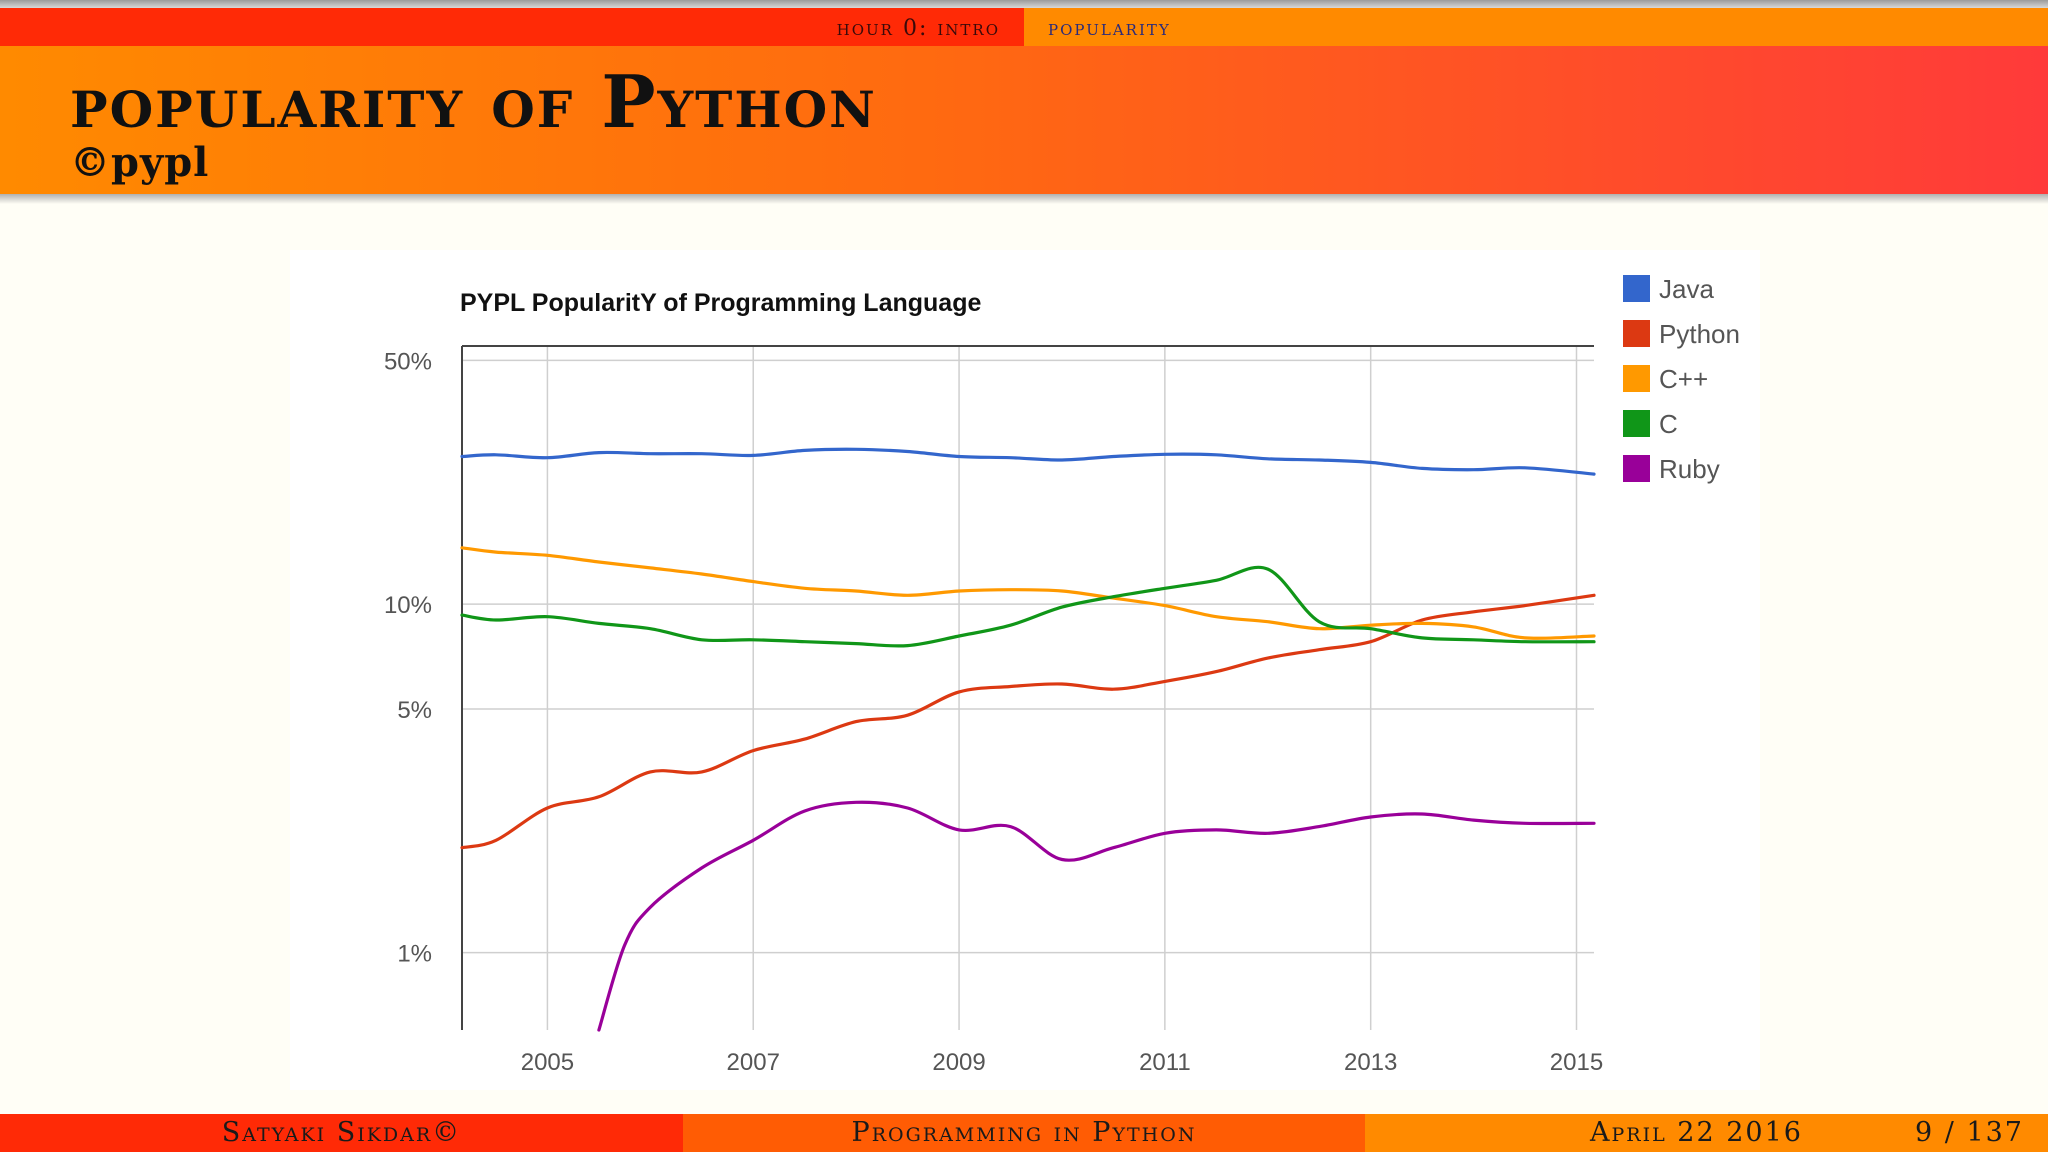 This screenshot has width=2048, height=1152. What do you see at coordinates (547, 1062) in the screenshot?
I see `x-tick-label: 2005` at bounding box center [547, 1062].